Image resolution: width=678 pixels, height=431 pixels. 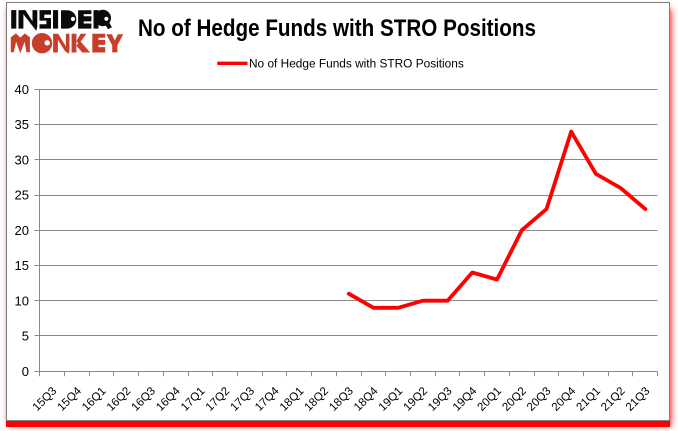 What do you see at coordinates (22, 230) in the screenshot?
I see `svg-text: 20` at bounding box center [22, 230].